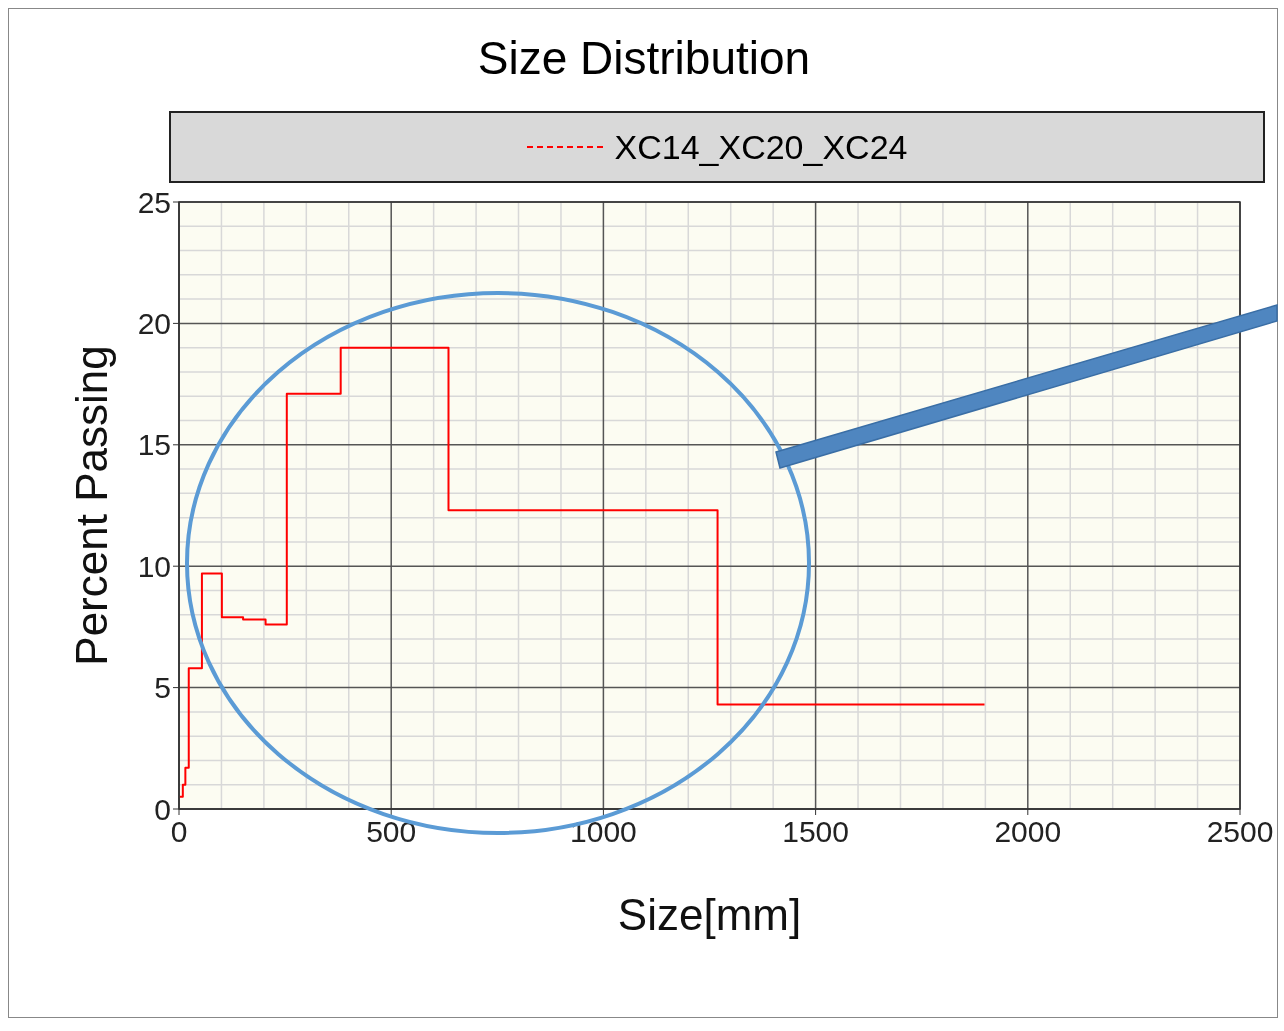 This screenshot has width=1284, height=1031. I want to click on y-axis-title: Percent Passing, so click(91, 505).